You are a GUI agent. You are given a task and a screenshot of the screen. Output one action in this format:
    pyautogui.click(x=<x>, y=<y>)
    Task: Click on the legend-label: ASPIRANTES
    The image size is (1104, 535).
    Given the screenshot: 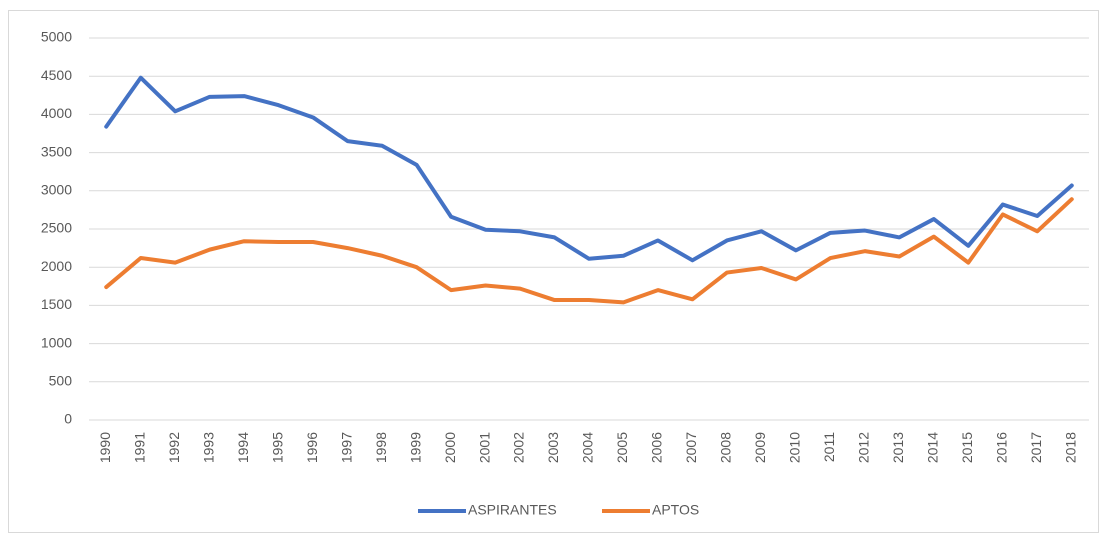 What is the action you would take?
    pyautogui.click(x=512, y=510)
    